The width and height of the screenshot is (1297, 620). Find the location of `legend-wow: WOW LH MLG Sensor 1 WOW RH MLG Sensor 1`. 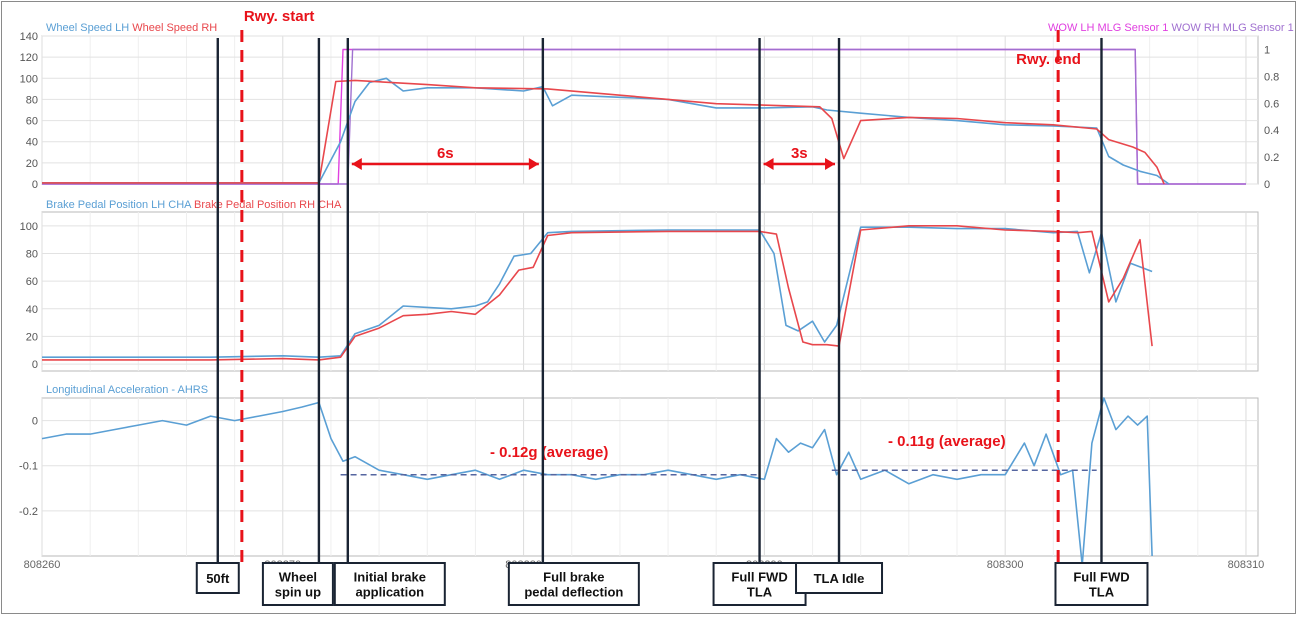

legend-wow: WOW LH MLG Sensor 1 WOW RH MLG Sensor 1 is located at coordinates (1171, 28).